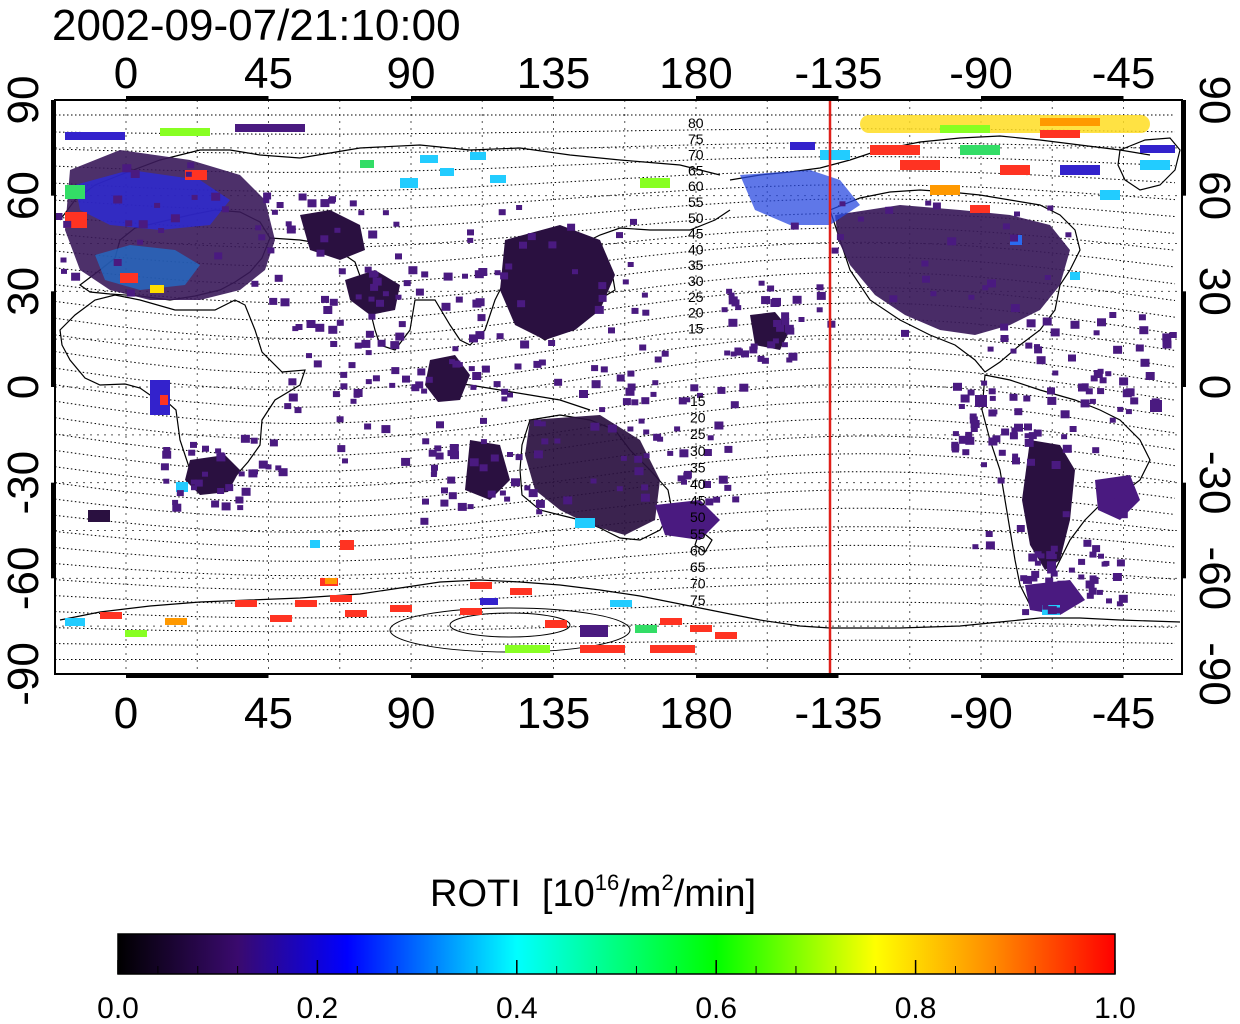  What do you see at coordinates (698, 584) in the screenshot?
I see `contour-label-south: 70` at bounding box center [698, 584].